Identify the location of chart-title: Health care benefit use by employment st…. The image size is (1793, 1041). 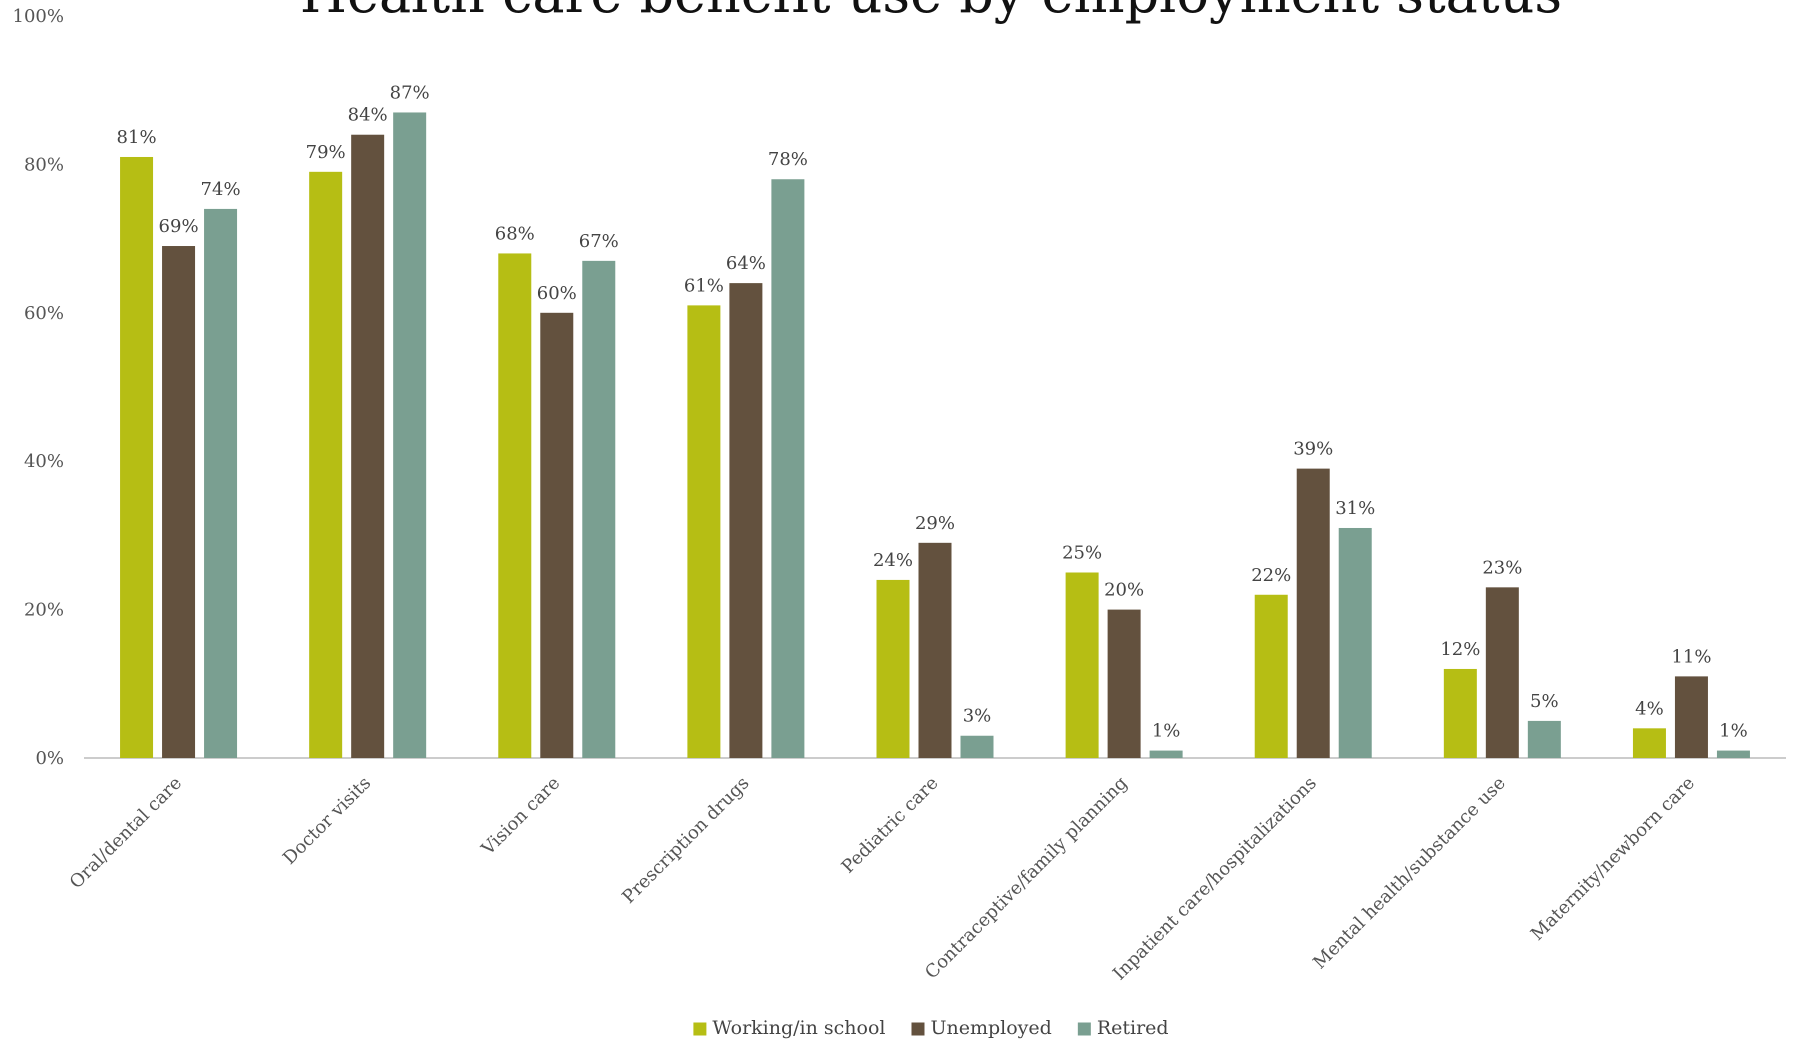
(931, 12).